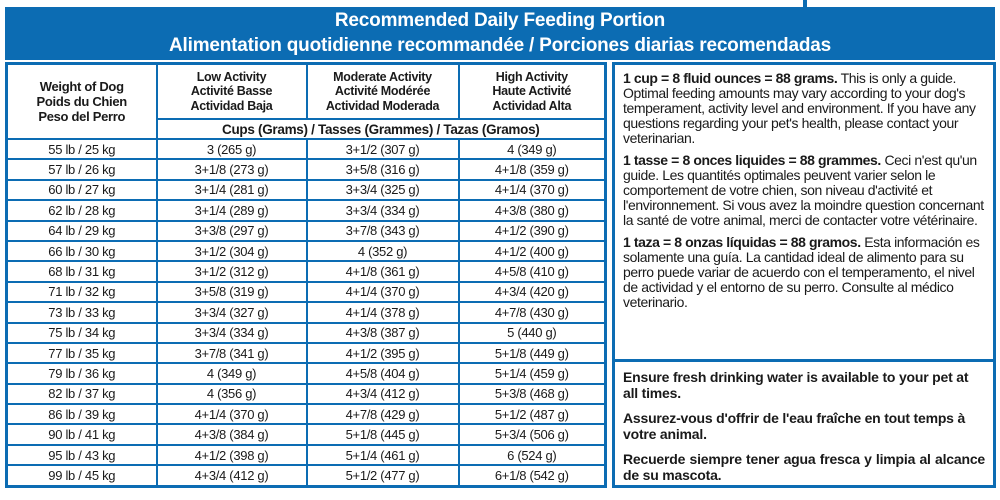  What do you see at coordinates (532, 373) in the screenshot?
I see `cell-high: 5+1/4 (459 g)` at bounding box center [532, 373].